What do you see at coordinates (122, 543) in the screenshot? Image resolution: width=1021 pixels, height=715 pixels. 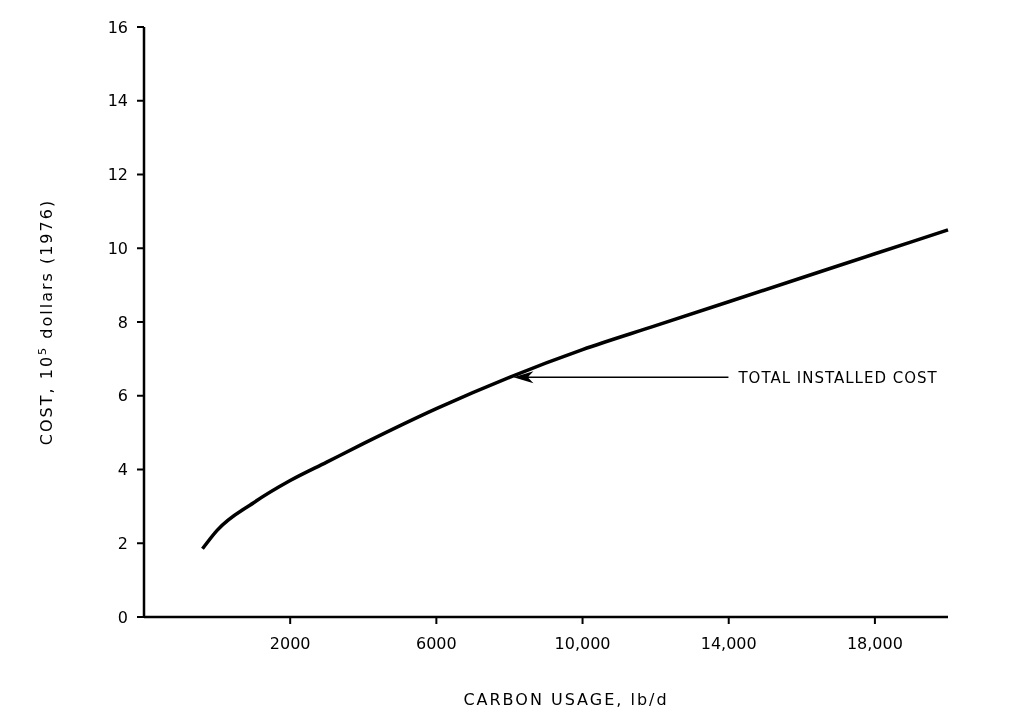 I see `y-tick-label: 2` at bounding box center [122, 543].